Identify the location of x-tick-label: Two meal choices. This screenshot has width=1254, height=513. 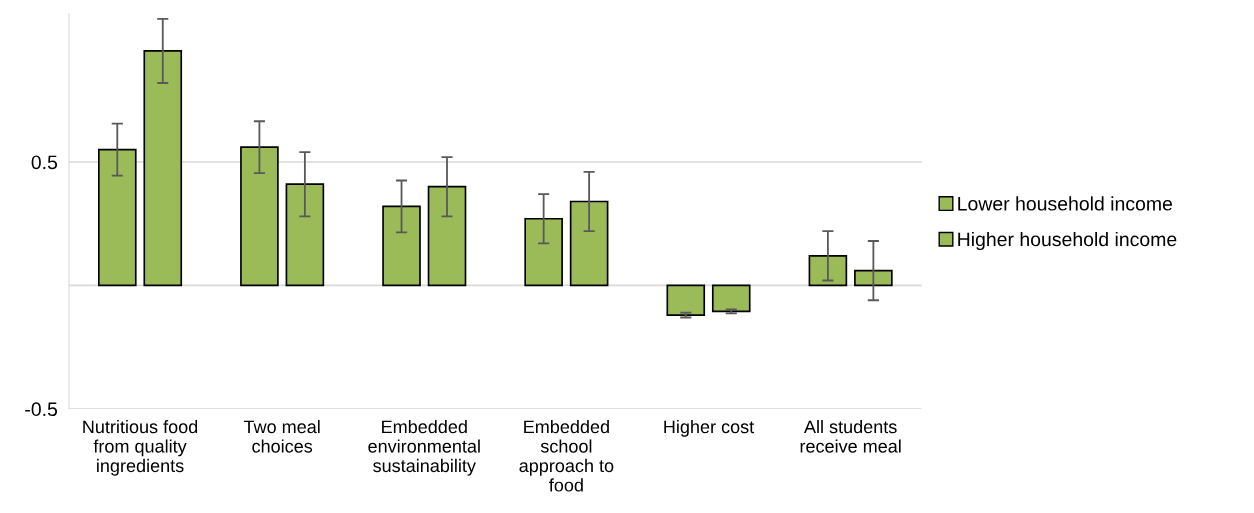
(281, 436).